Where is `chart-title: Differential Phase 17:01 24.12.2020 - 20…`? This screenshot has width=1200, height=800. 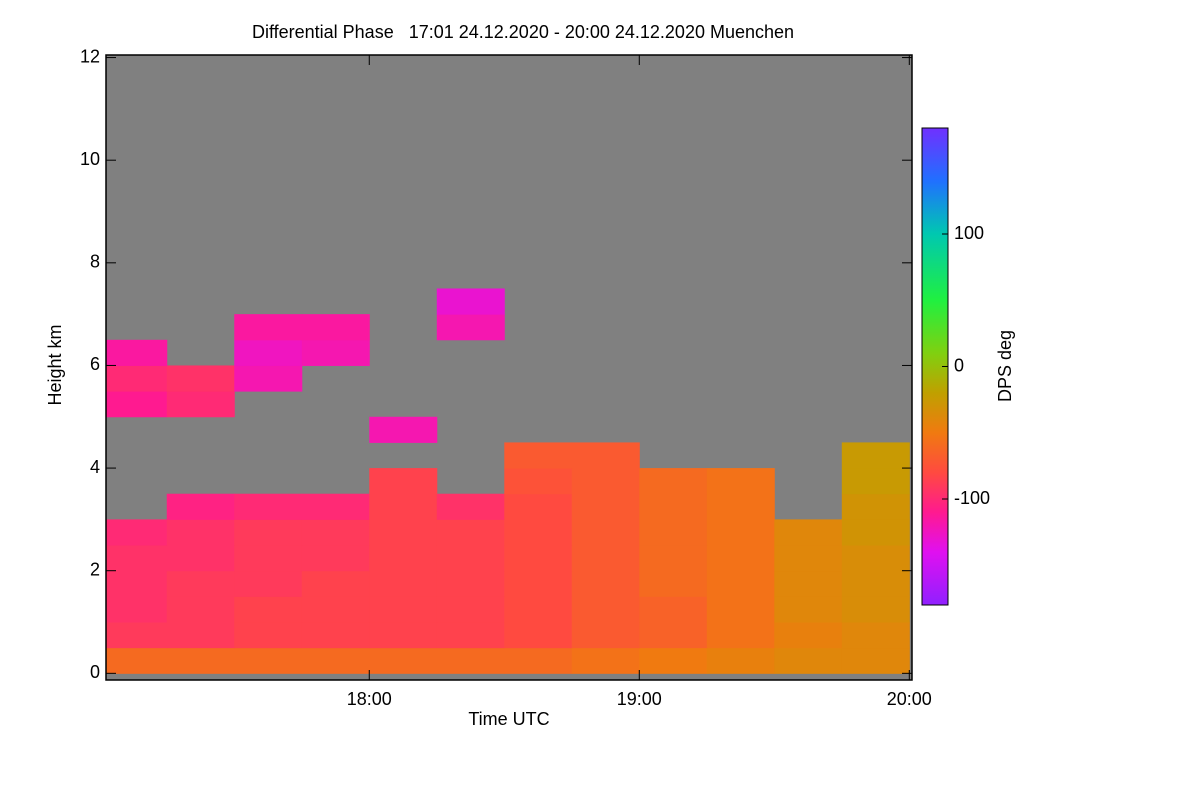 chart-title: Differential Phase 17:01 24.12.2020 - 20… is located at coordinates (523, 32).